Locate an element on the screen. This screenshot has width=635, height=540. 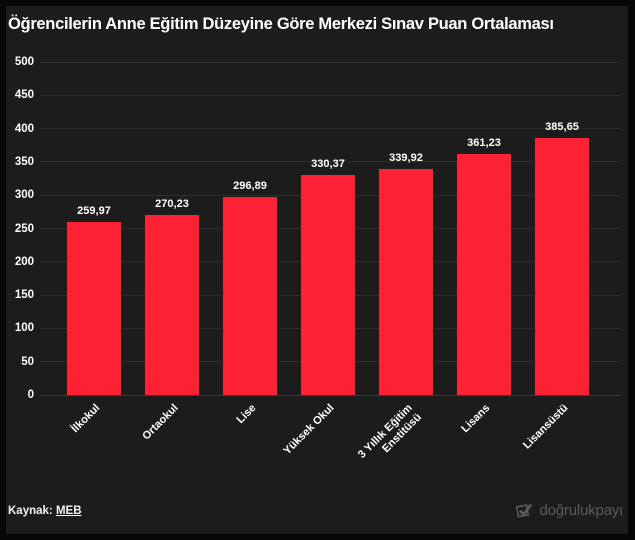
source-note: Kaynak: MEB is located at coordinates (45, 511).